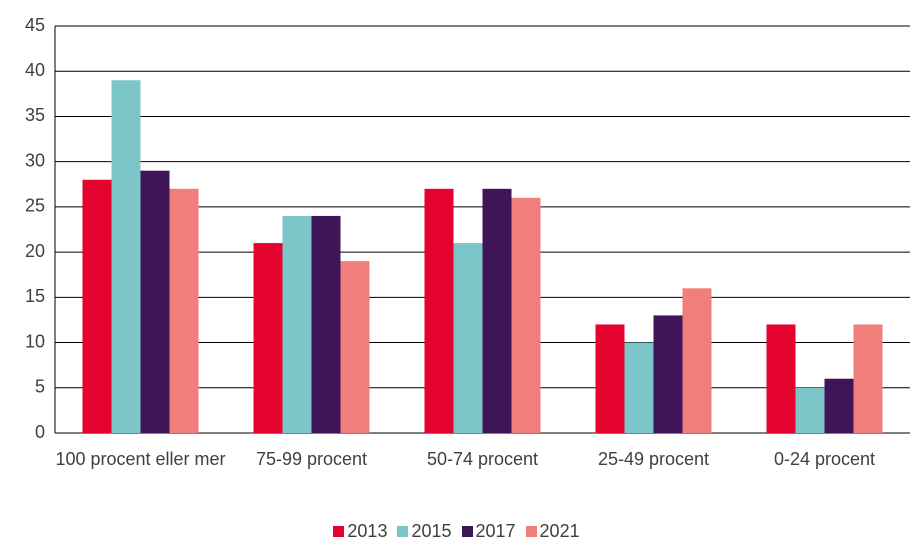 This screenshot has height=543, width=913. What do you see at coordinates (367, 531) in the screenshot?
I see `legend-label: 2013` at bounding box center [367, 531].